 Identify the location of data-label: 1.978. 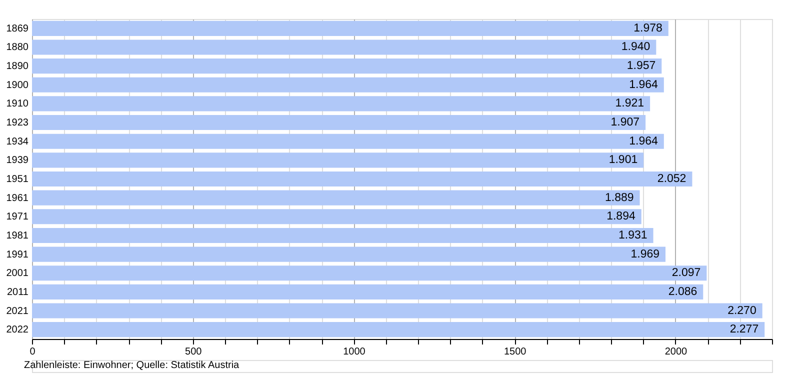
(648, 28).